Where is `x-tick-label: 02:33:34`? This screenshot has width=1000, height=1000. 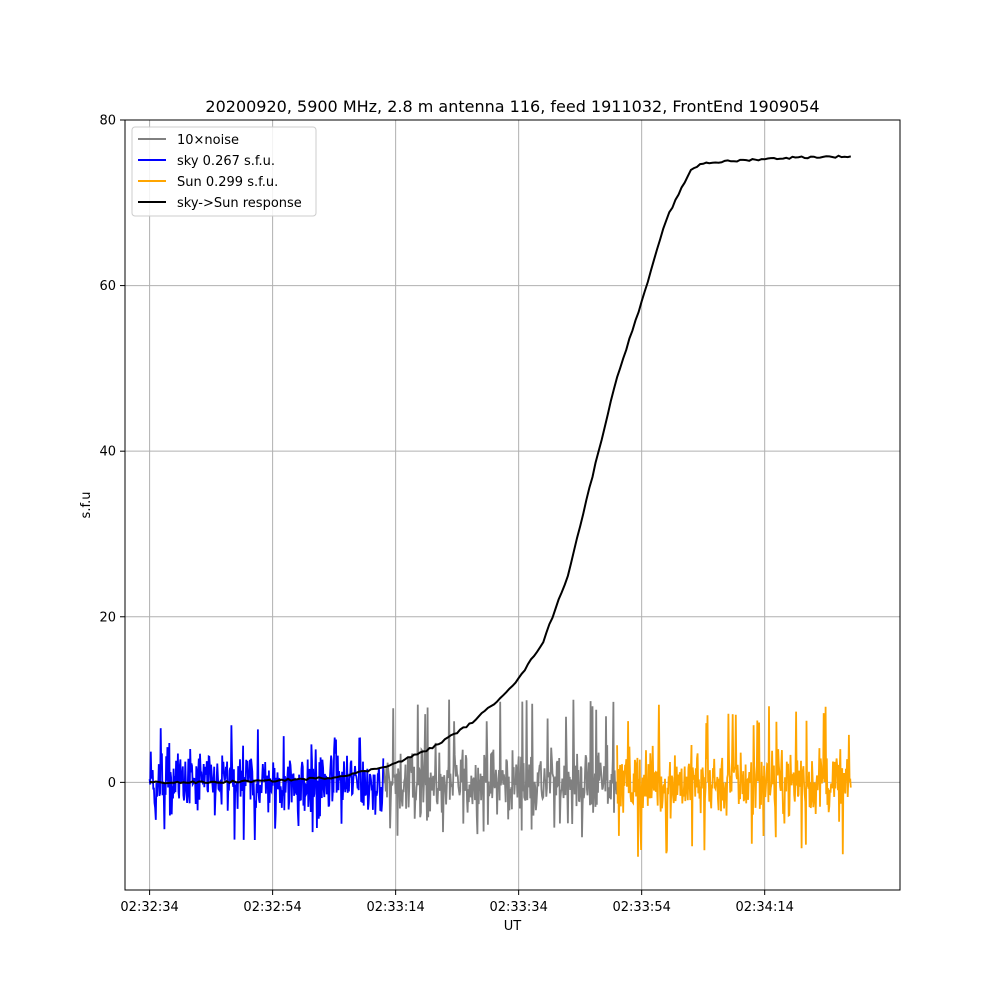 x-tick-label: 02:33:34 is located at coordinates (518, 907).